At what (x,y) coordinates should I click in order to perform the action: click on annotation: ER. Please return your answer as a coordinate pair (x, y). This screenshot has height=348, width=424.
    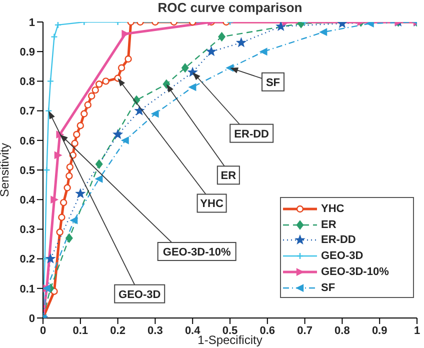
    Looking at the image, I should click on (228, 176).